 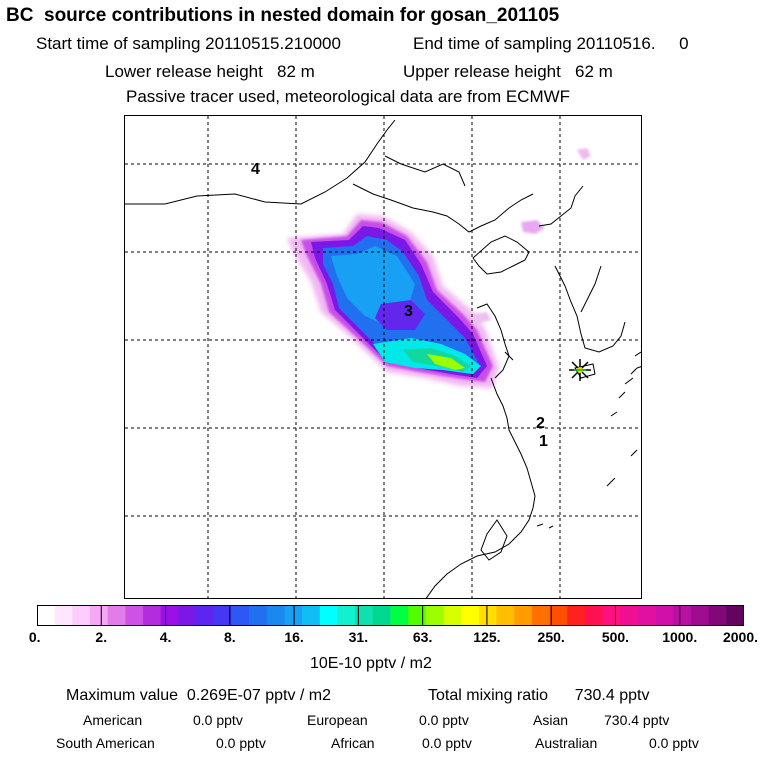 What do you see at coordinates (439, 268) in the screenshot?
I see `concentration-plume` at bounding box center [439, 268].